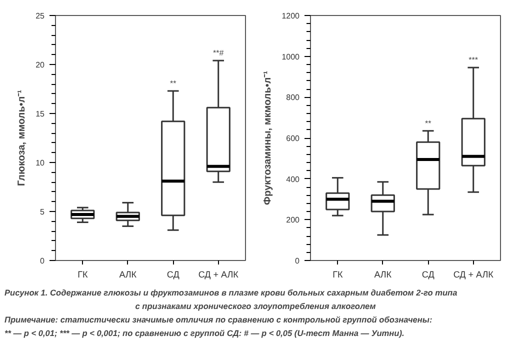 The width and height of the screenshot is (510, 345). Describe the element at coordinates (291, 16) in the screenshot. I see `y-tick-label: 1200` at that location.